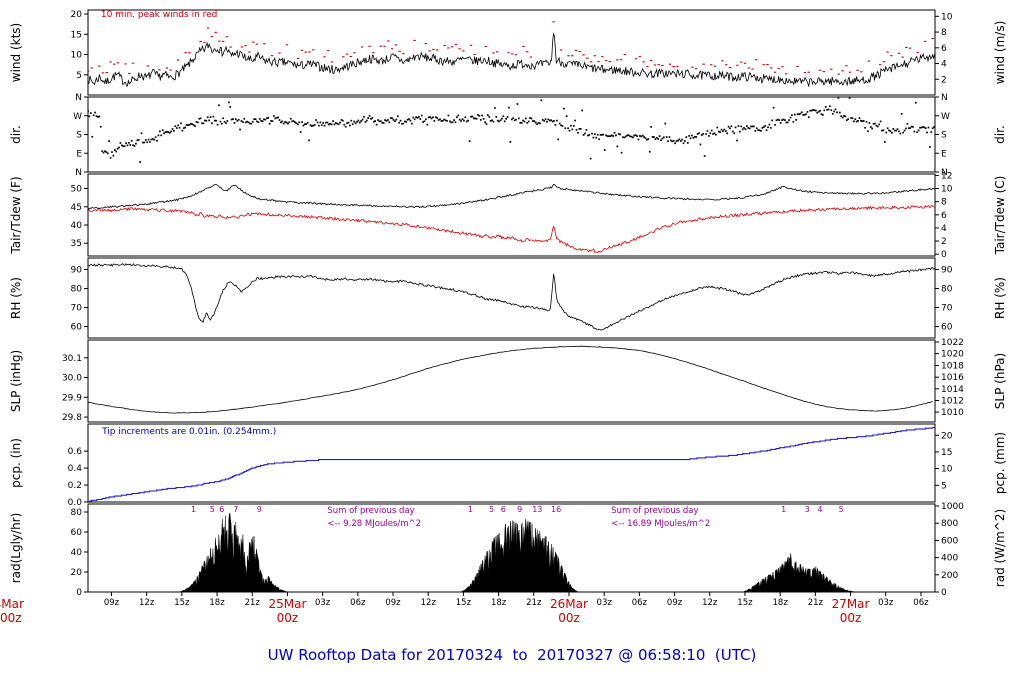 Image resolution: width=1024 pixels, height=700 pixels. I want to click on svg-text: 30.0, so click(72, 379).